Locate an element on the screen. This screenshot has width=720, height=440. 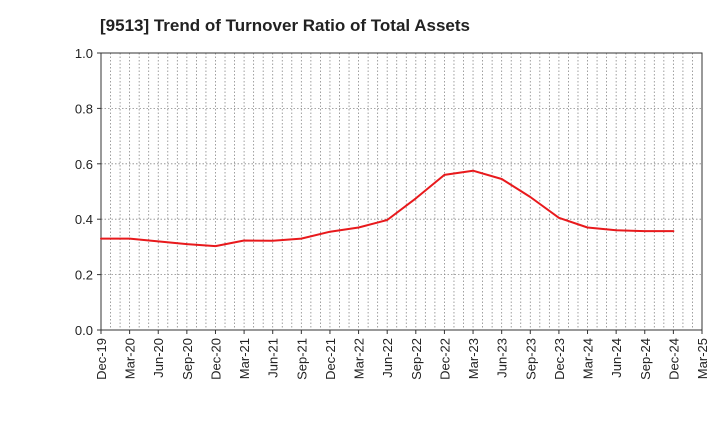
x-tick-label: Mar-24 is located at coordinates (588, 358).